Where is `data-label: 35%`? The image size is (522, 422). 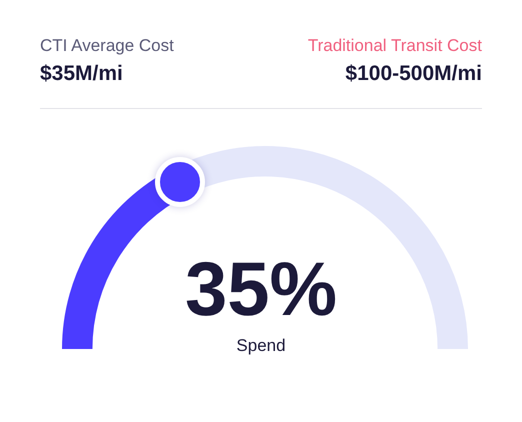
data-label: 35% is located at coordinates (261, 289).